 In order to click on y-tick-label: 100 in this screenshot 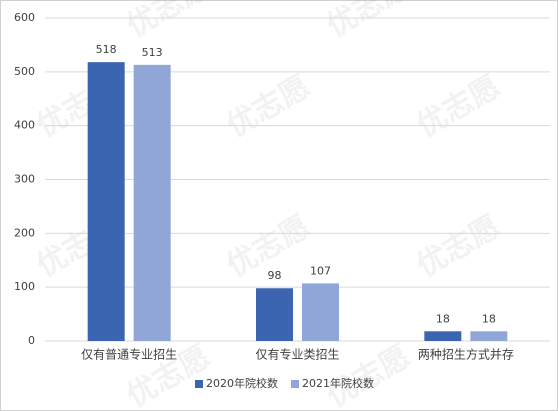, I will do `click(24, 286)`.